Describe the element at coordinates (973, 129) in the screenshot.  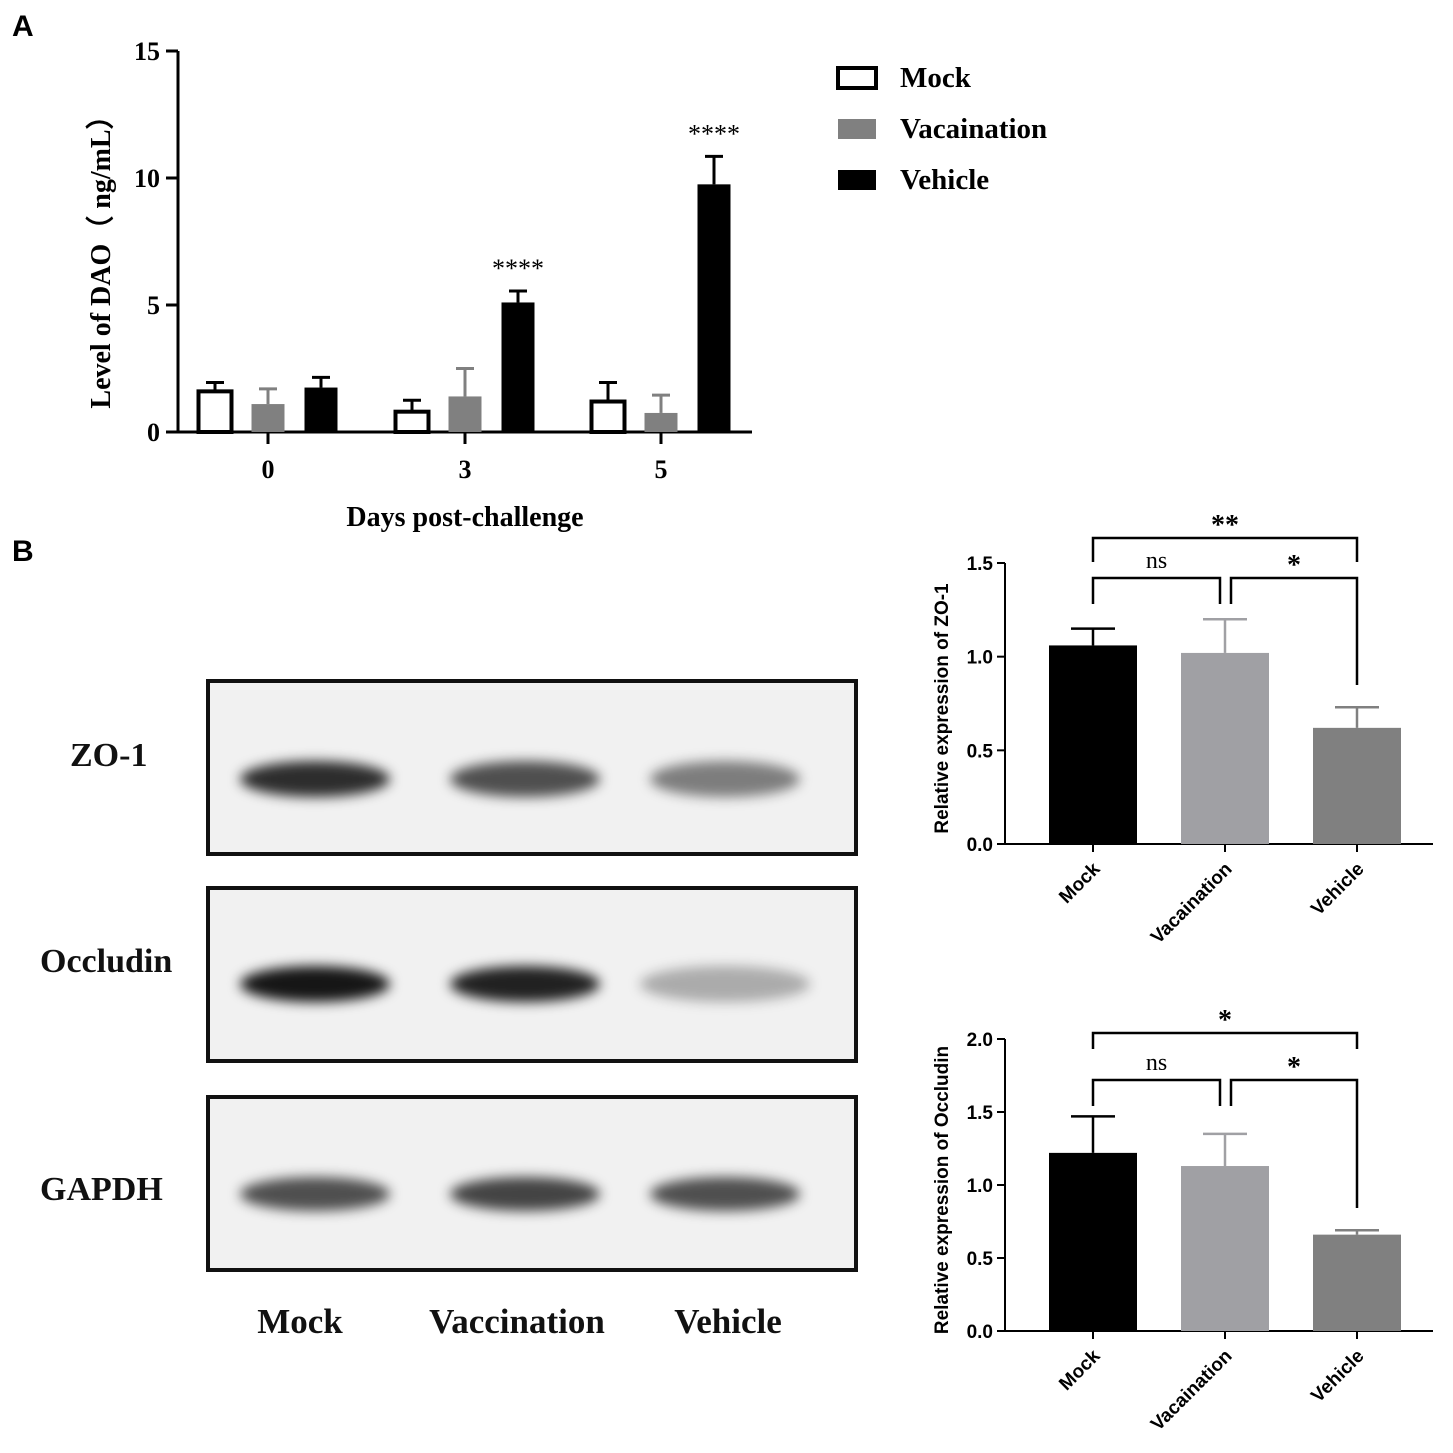
I see `legend-label: Vacaination` at that location.